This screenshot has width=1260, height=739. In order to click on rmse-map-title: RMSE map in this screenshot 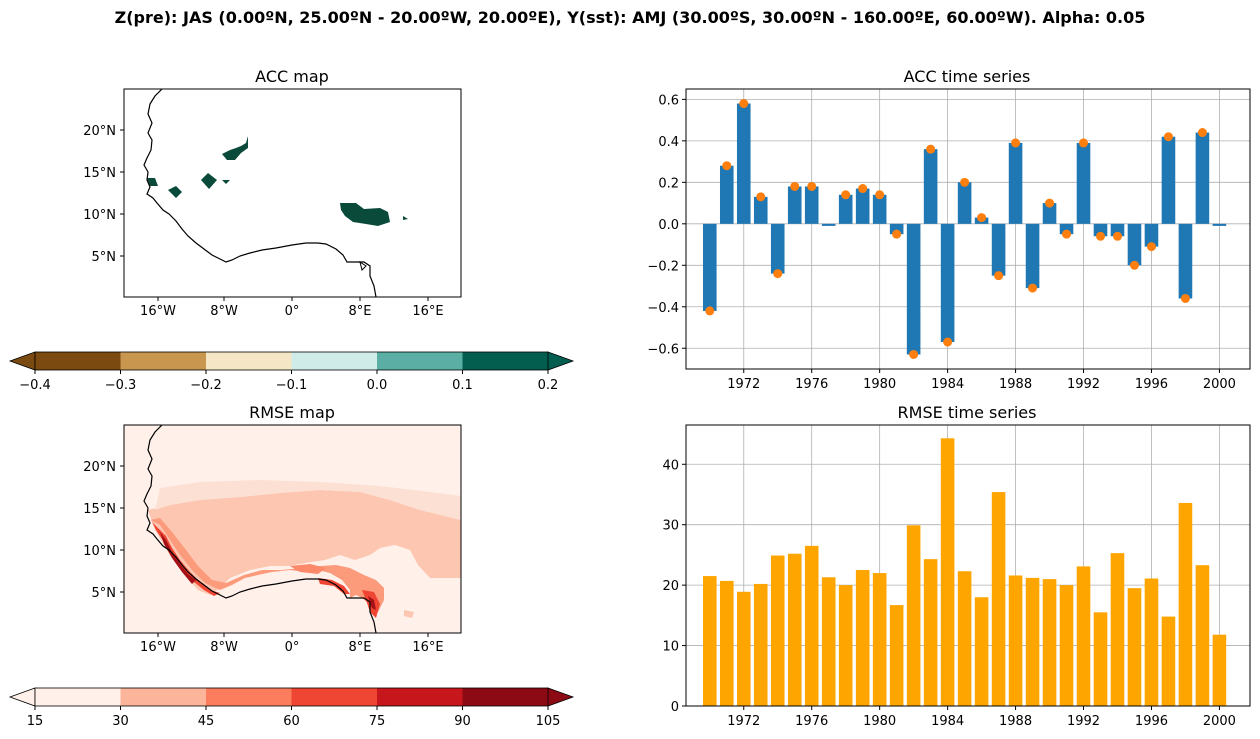, I will do `click(292, 412)`.